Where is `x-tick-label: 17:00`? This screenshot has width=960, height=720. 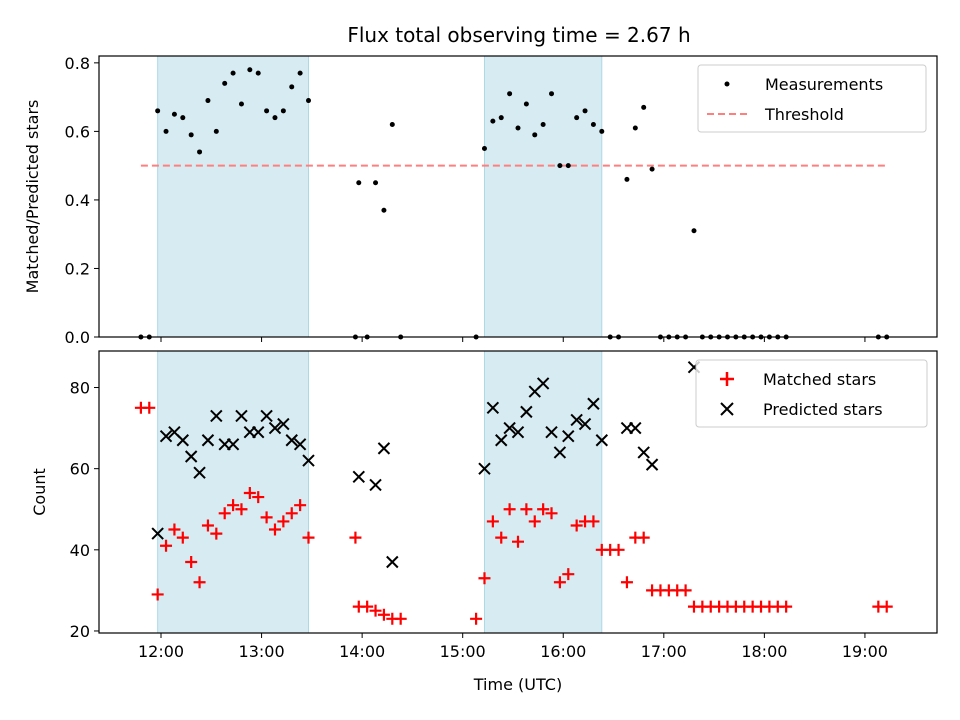
x-tick-label: 17:00 is located at coordinates (664, 651).